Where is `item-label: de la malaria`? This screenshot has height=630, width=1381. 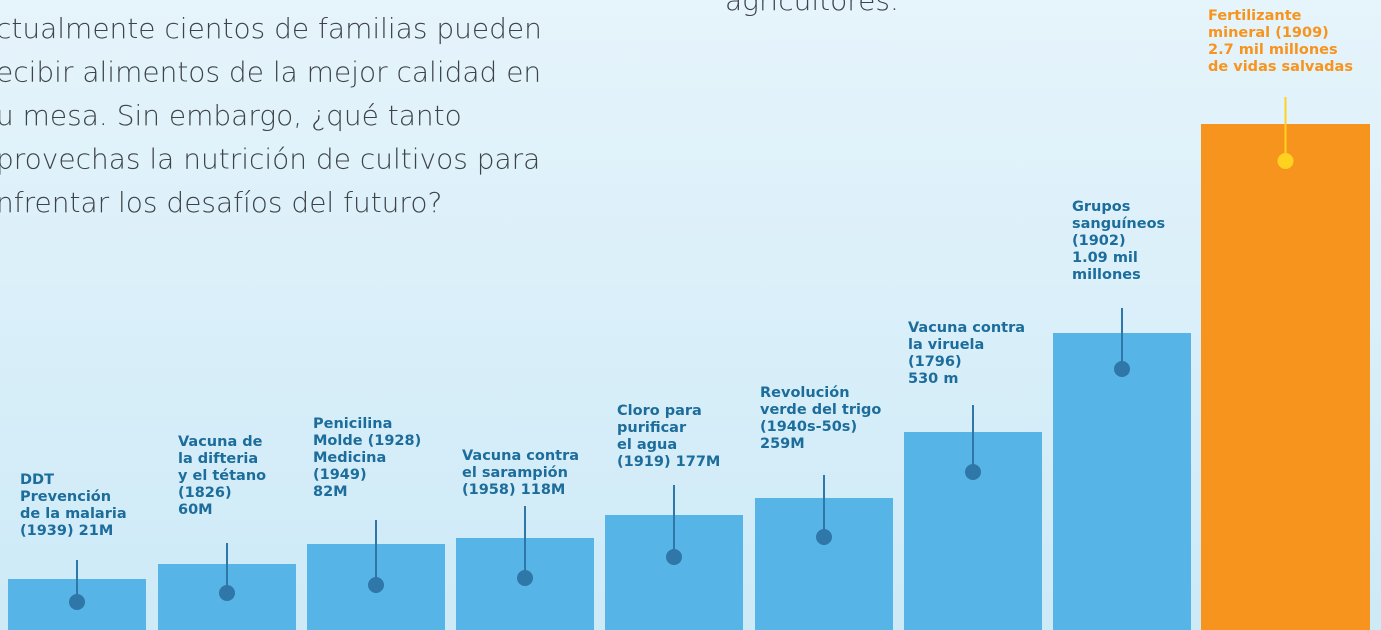 item-label: de la malaria is located at coordinates (73, 514).